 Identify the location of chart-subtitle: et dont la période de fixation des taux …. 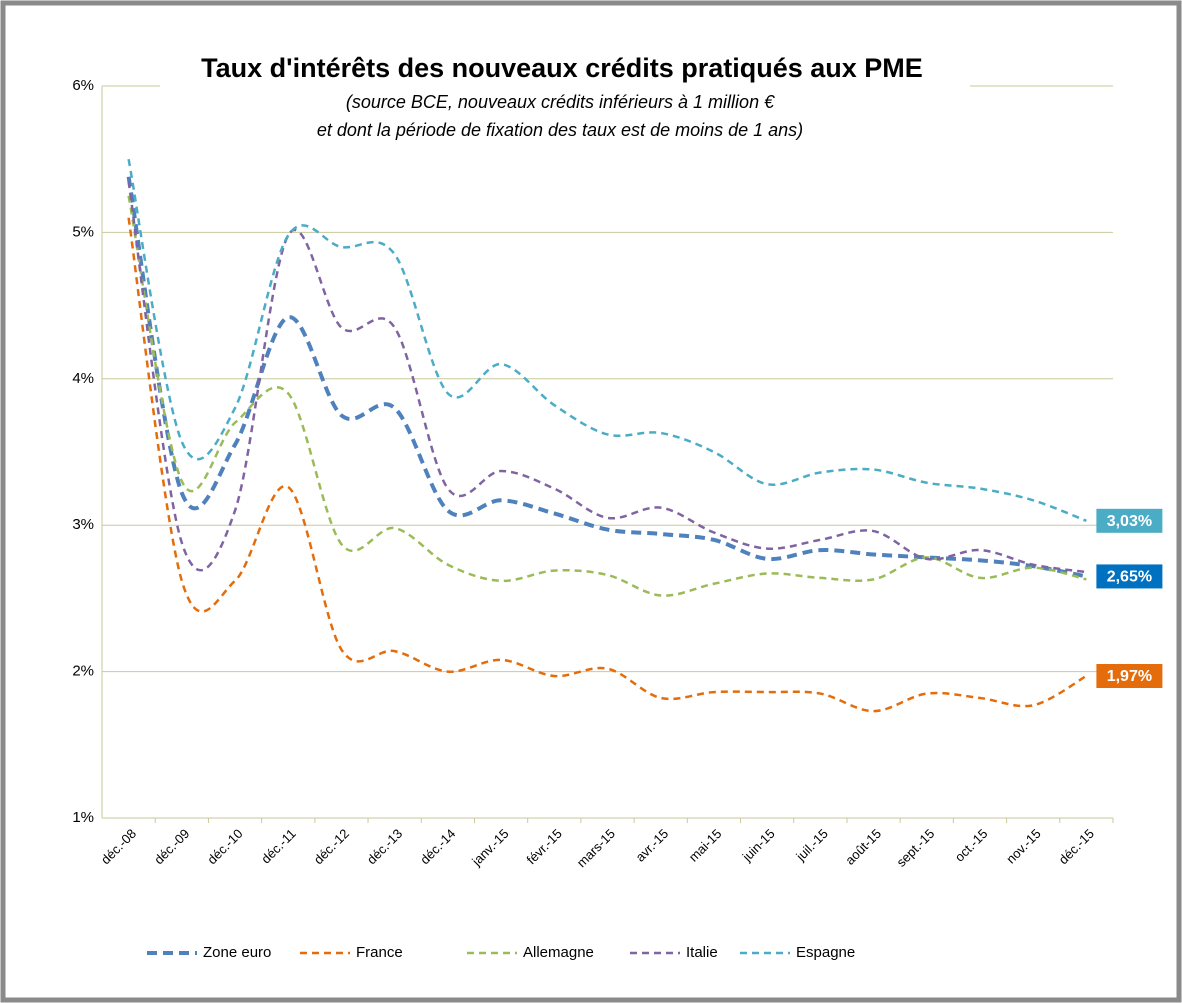
(560, 130).